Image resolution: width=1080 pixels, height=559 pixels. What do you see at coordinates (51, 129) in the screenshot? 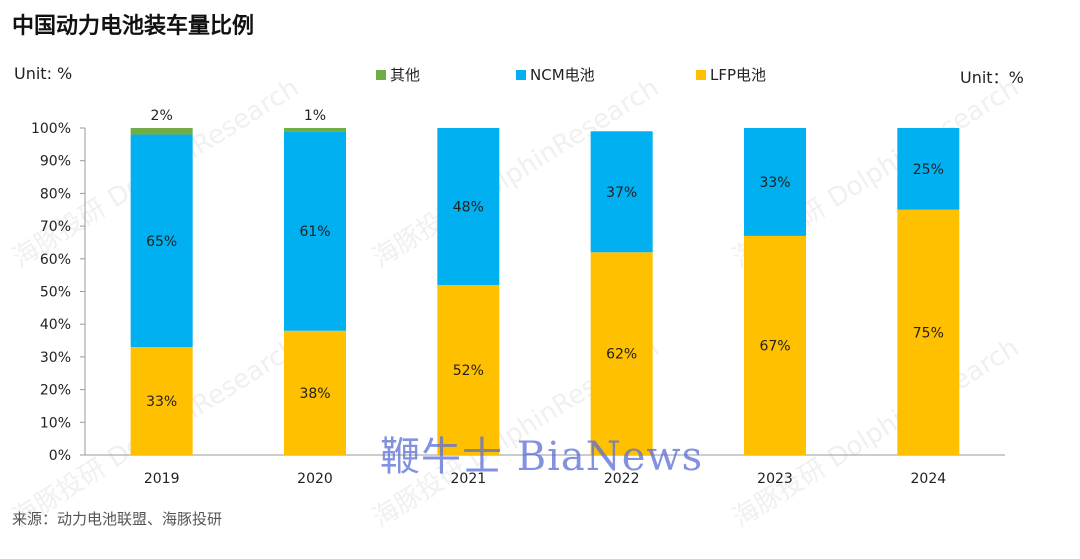
I see `y-tick-label: 100%` at bounding box center [51, 129].